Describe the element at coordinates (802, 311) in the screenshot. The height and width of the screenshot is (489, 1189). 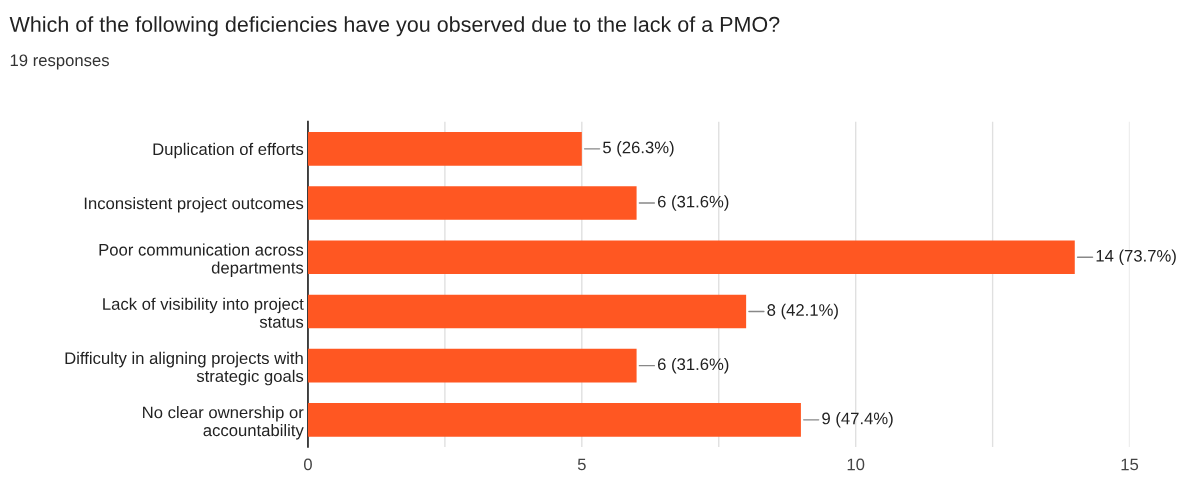
I see `data-label: 8 (42.1%)` at that location.